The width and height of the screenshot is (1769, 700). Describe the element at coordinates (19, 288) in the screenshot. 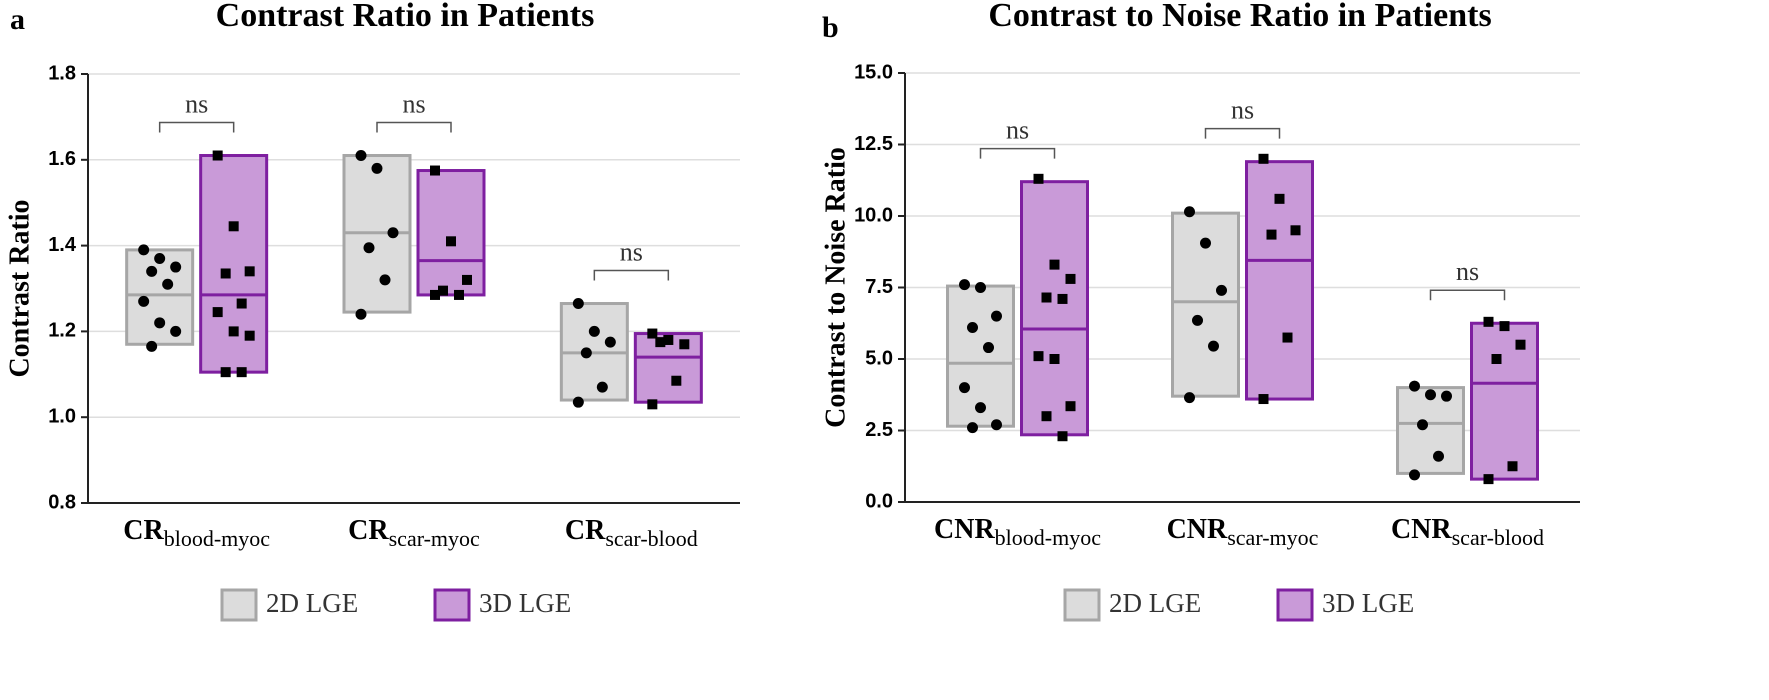

I see `y-axis-label: Contrast Ratio` at that location.